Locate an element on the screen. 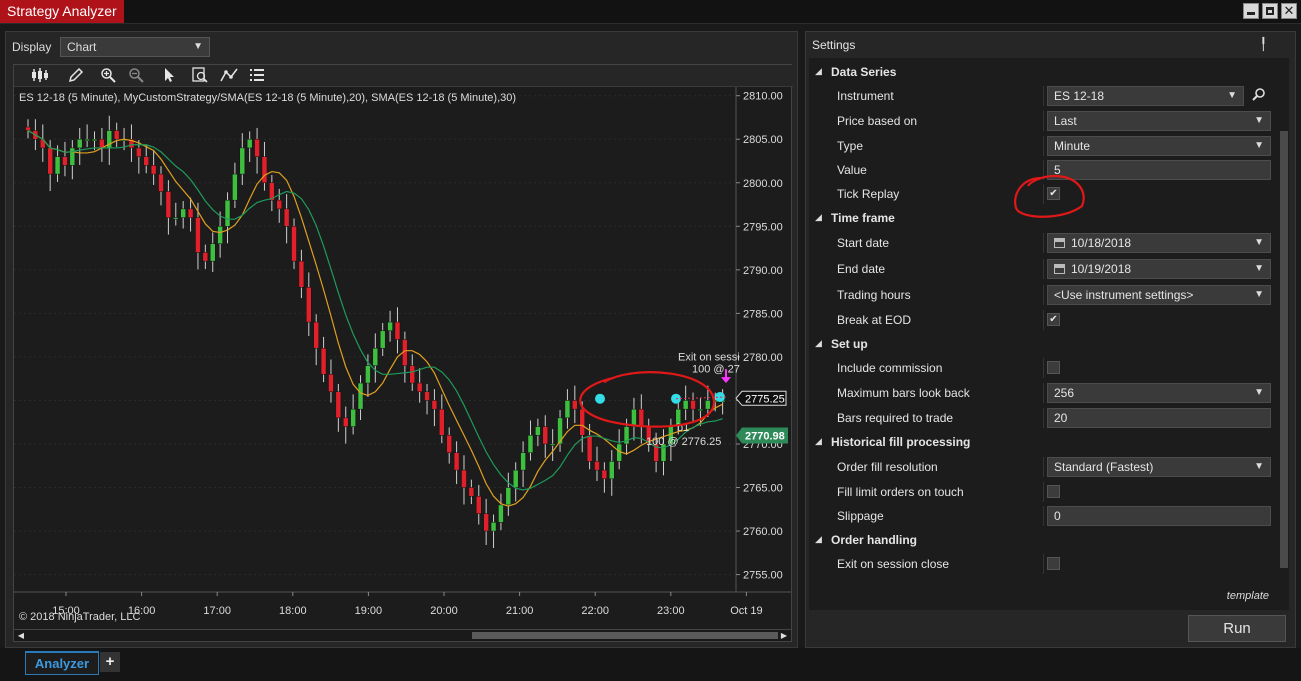 The image size is (1301, 681). bars-required-input: 20 is located at coordinates (1159, 418).